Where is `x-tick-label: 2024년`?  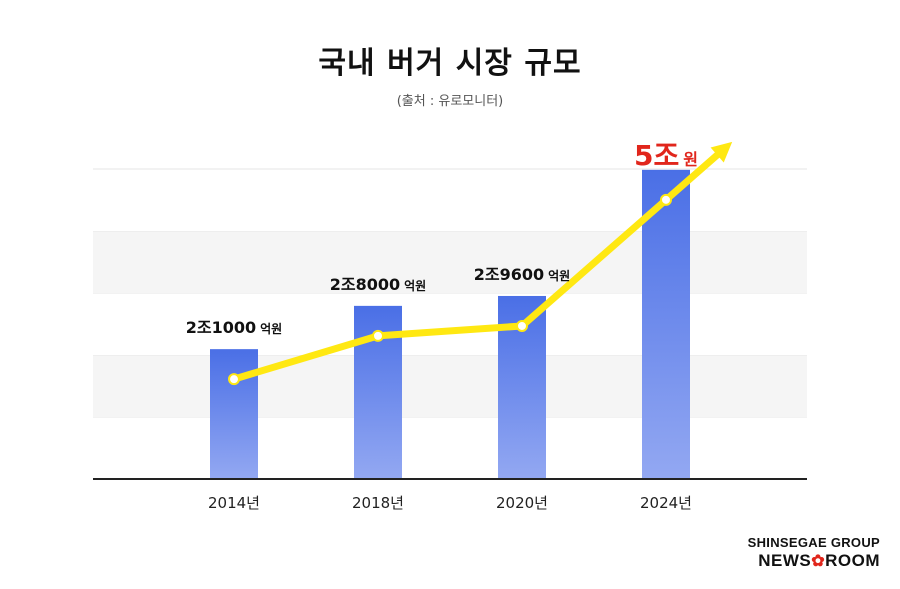 x-tick-label: 2024년 is located at coordinates (666, 503).